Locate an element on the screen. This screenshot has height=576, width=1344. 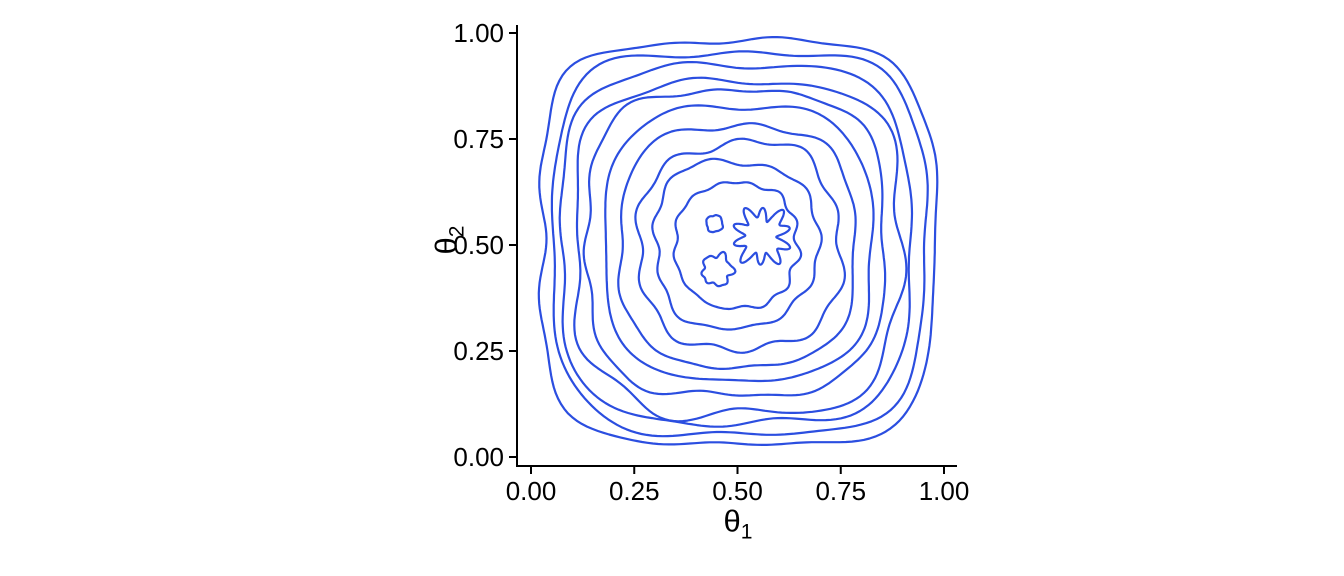
x-axis-title: θ1 is located at coordinates (738, 523).